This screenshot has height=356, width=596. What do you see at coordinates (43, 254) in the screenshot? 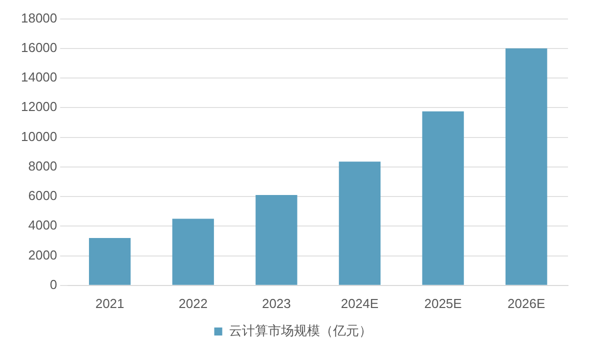
I see `y-tick-label: 2000` at bounding box center [43, 254].